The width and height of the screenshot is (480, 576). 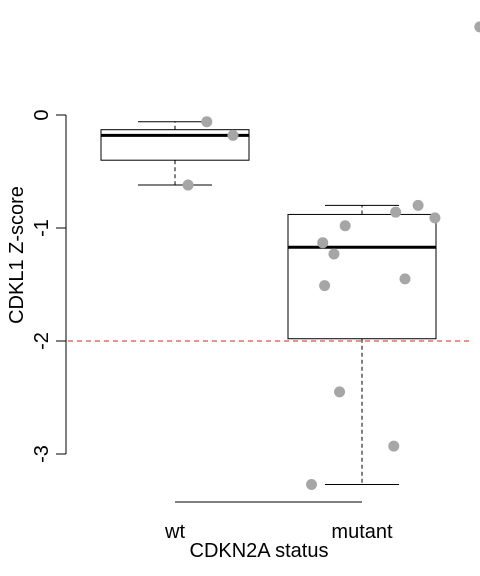 I want to click on x-axis-title: CDKN2A status, so click(x=259, y=551).